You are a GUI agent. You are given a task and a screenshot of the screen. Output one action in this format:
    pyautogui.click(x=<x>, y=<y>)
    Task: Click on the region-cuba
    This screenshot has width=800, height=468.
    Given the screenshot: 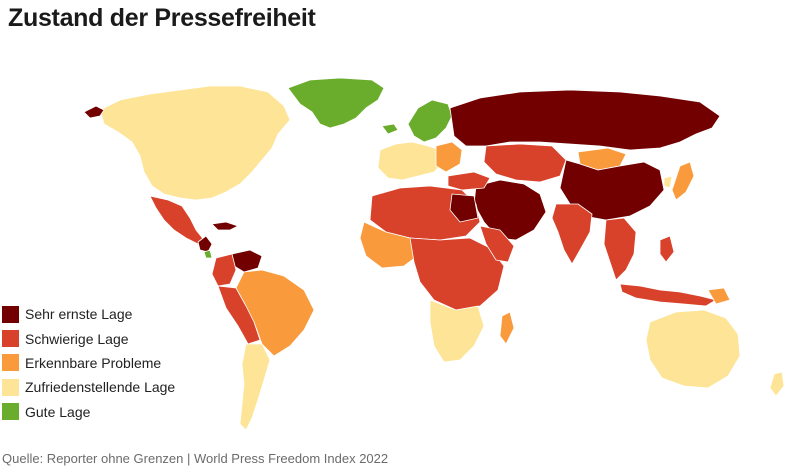 What is the action you would take?
    pyautogui.click(x=225, y=226)
    